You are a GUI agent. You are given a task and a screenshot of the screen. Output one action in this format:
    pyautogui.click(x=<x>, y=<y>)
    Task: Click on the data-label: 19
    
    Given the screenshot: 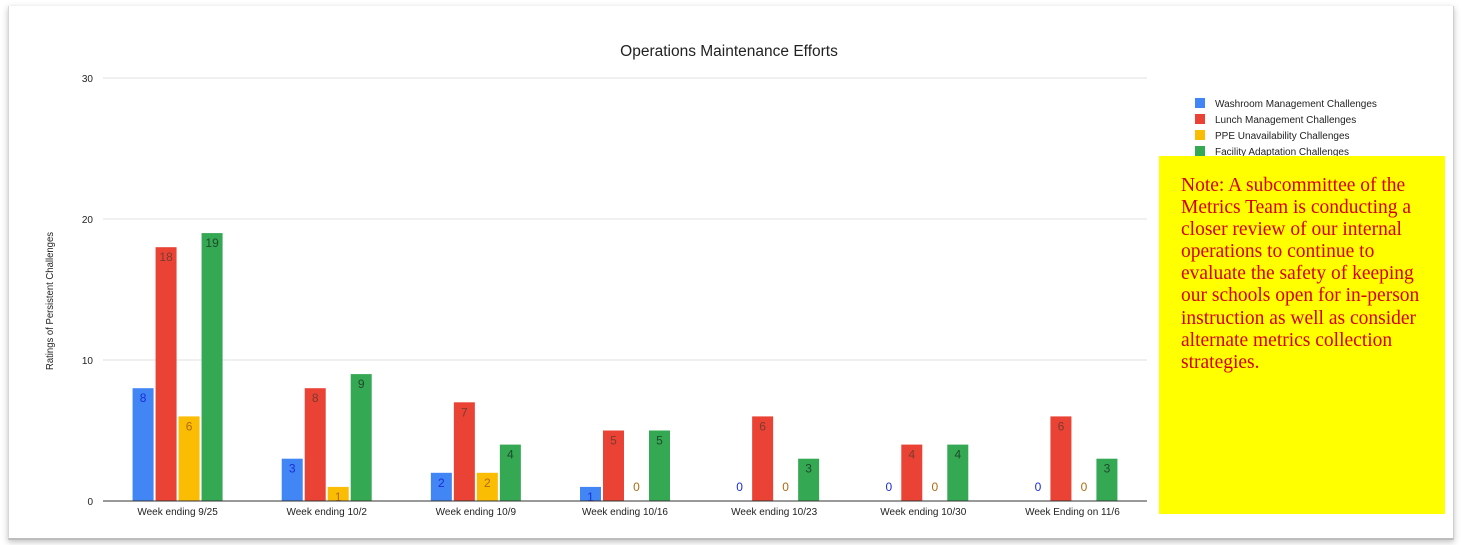 What is the action you would take?
    pyautogui.click(x=212, y=243)
    